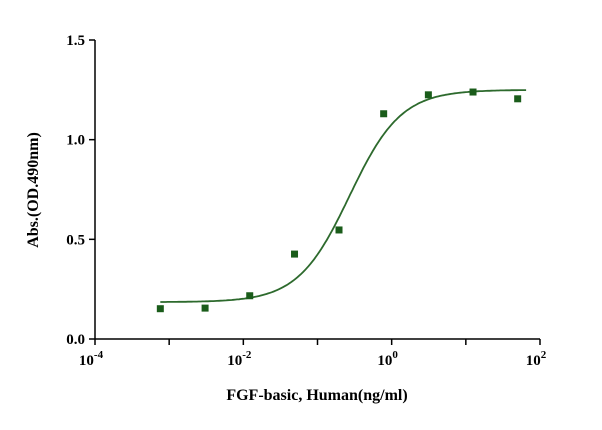  Describe the element at coordinates (75, 340) in the screenshot. I see `y-tick-label: 0.0` at that location.